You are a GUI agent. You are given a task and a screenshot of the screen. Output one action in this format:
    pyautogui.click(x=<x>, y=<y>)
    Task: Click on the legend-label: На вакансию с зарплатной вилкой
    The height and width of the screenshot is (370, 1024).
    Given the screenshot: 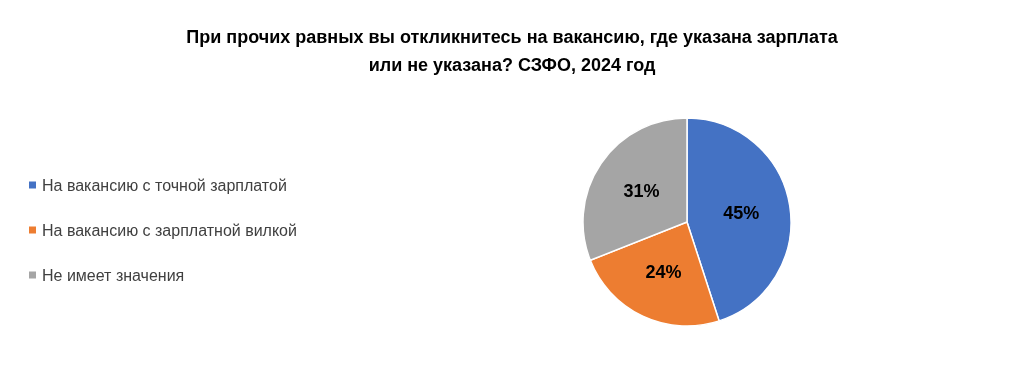 What is the action you would take?
    pyautogui.click(x=169, y=230)
    